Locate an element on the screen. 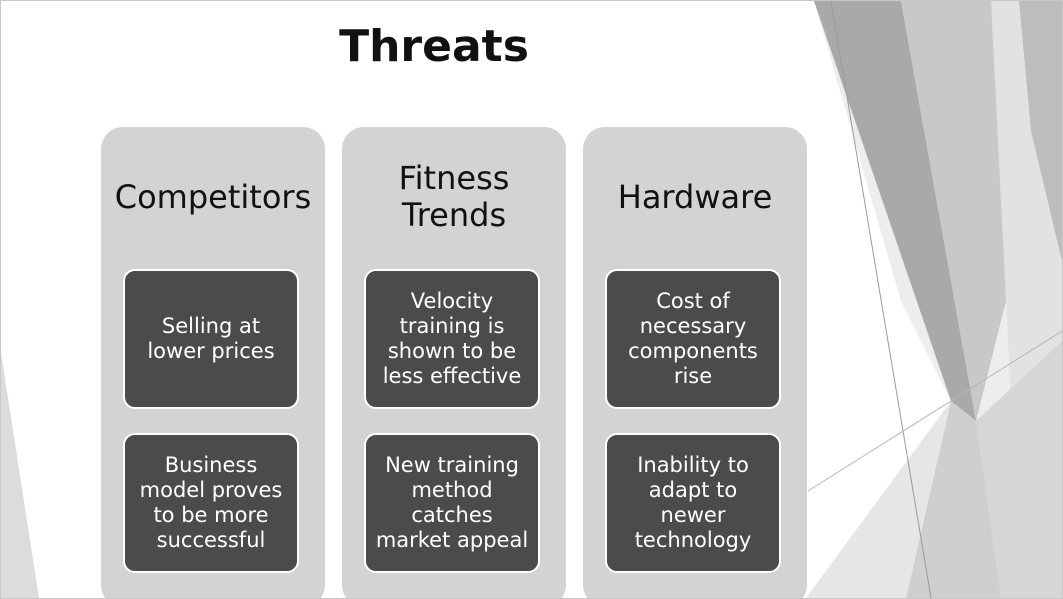 Image resolution: width=1063 pixels, height=599 pixels. column-header-hardware: Hardware is located at coordinates (695, 196).